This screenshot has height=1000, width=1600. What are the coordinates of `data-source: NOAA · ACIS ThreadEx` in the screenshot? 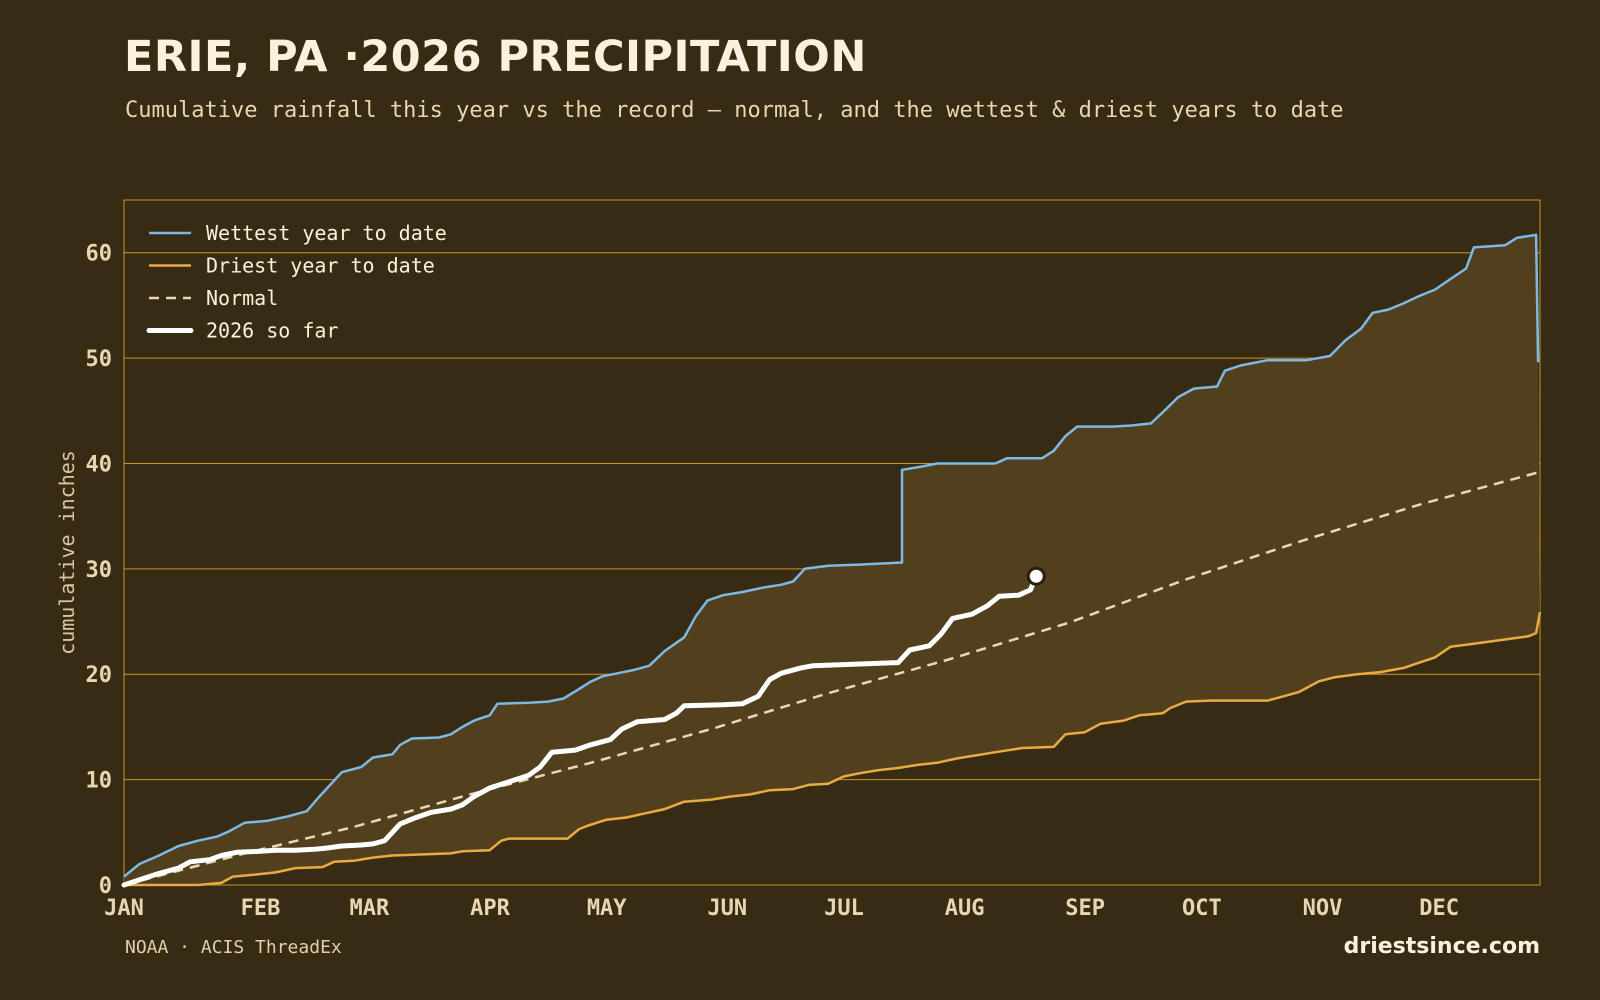 It's located at (233, 947).